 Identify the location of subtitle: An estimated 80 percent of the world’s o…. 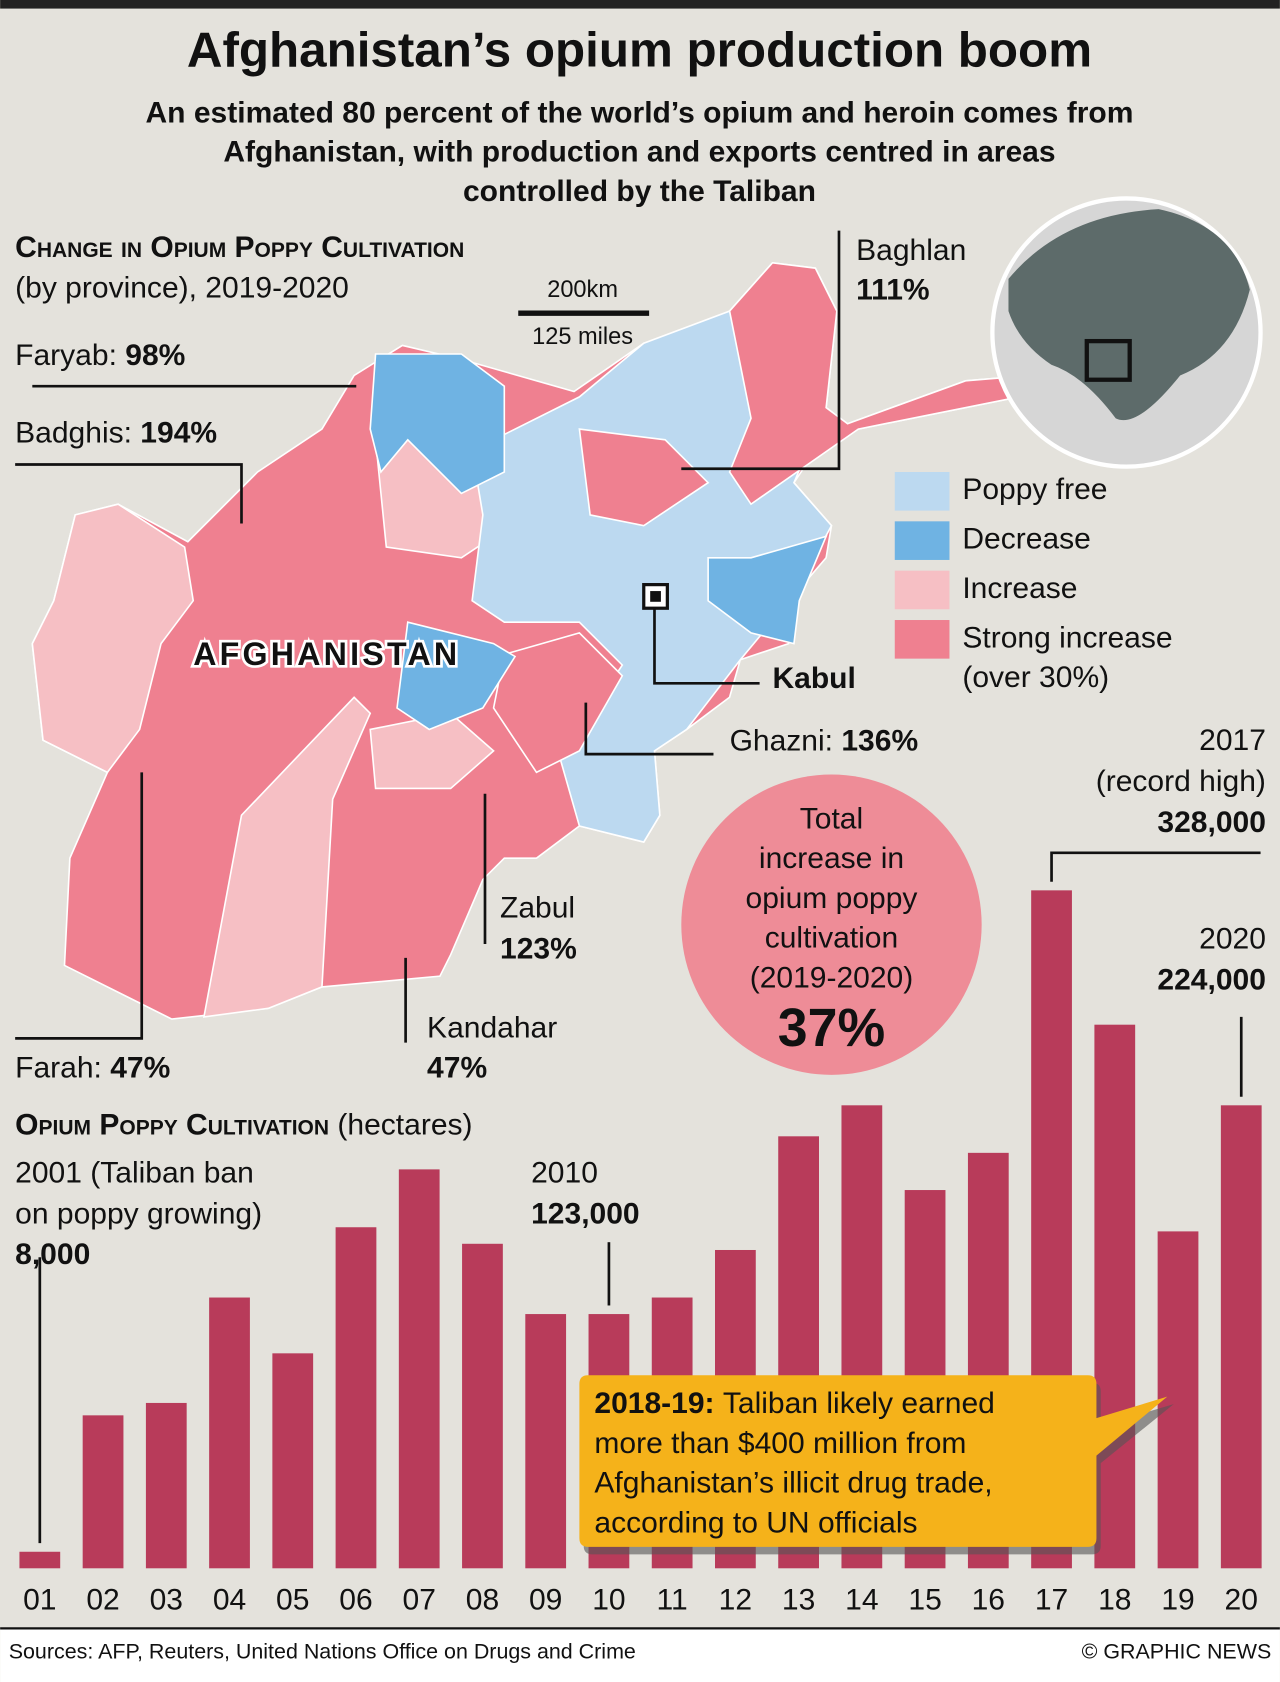
(640, 113).